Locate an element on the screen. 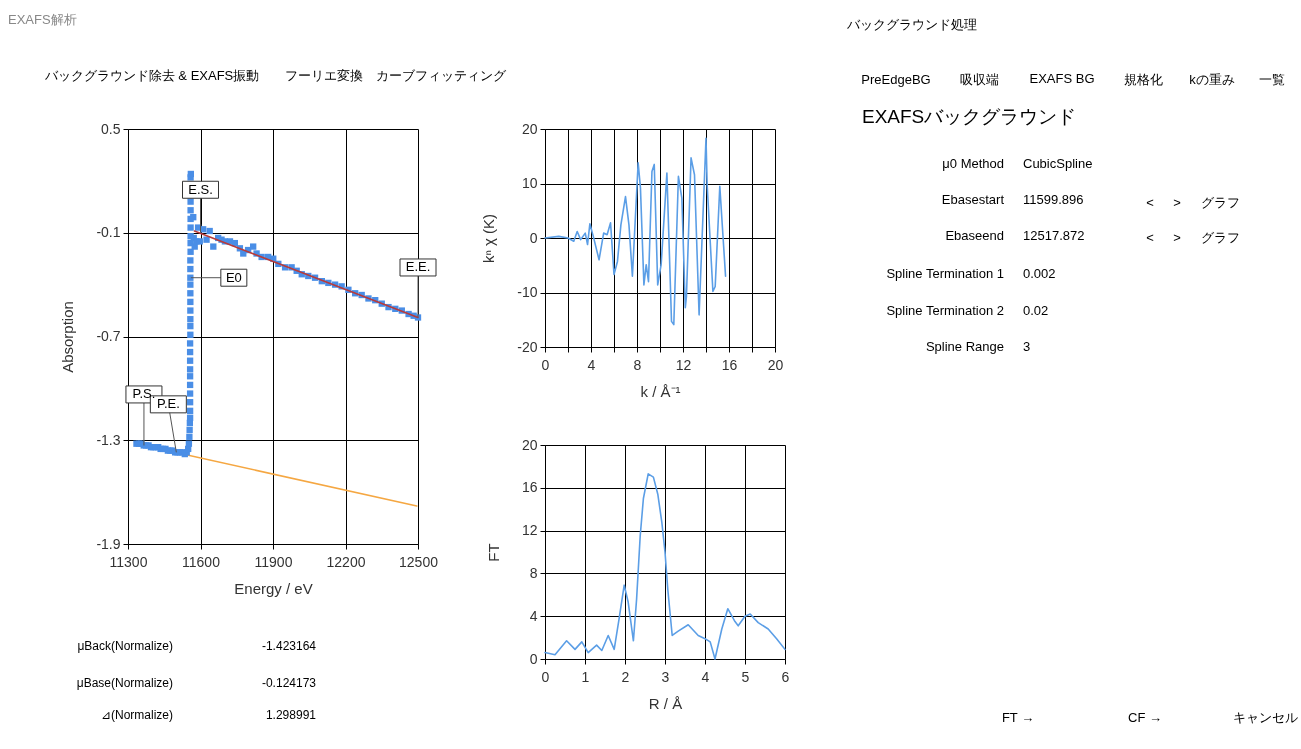  x-tick-label: 11300 is located at coordinates (128, 561).